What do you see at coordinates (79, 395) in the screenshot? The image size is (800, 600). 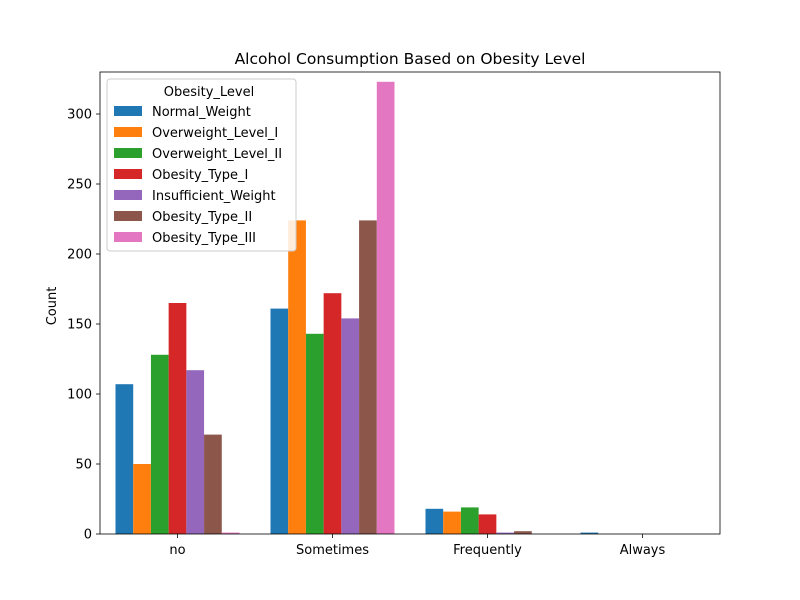 I see `y-tick-label: 100` at bounding box center [79, 395].